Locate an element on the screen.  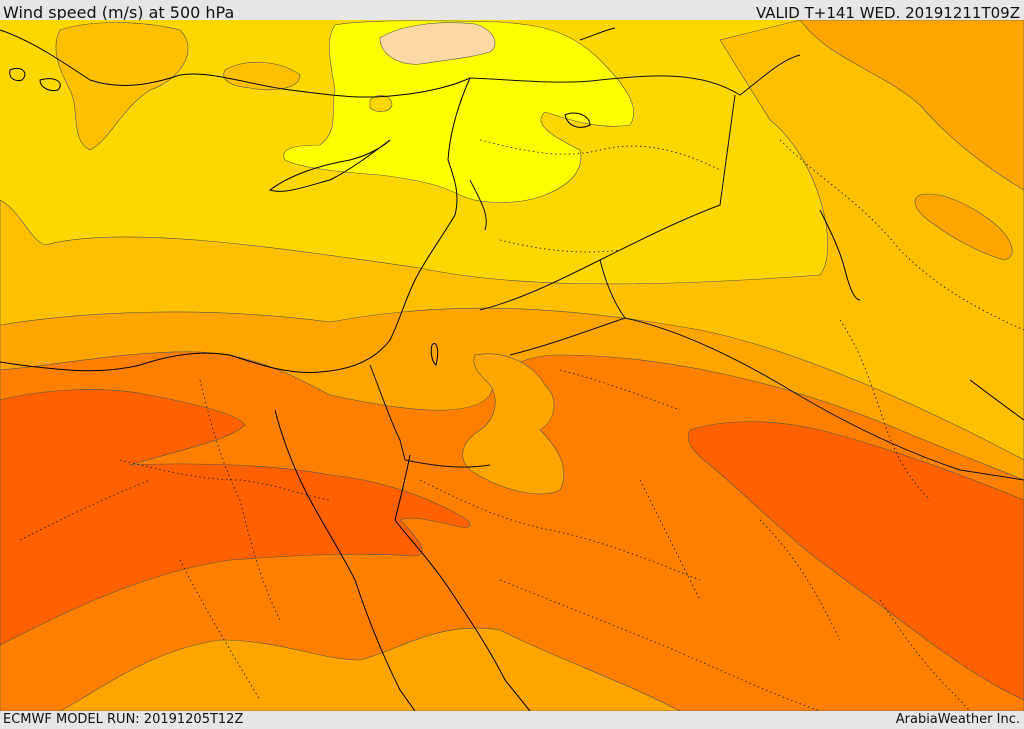
band-amber-north is located at coordinates (122, 86).